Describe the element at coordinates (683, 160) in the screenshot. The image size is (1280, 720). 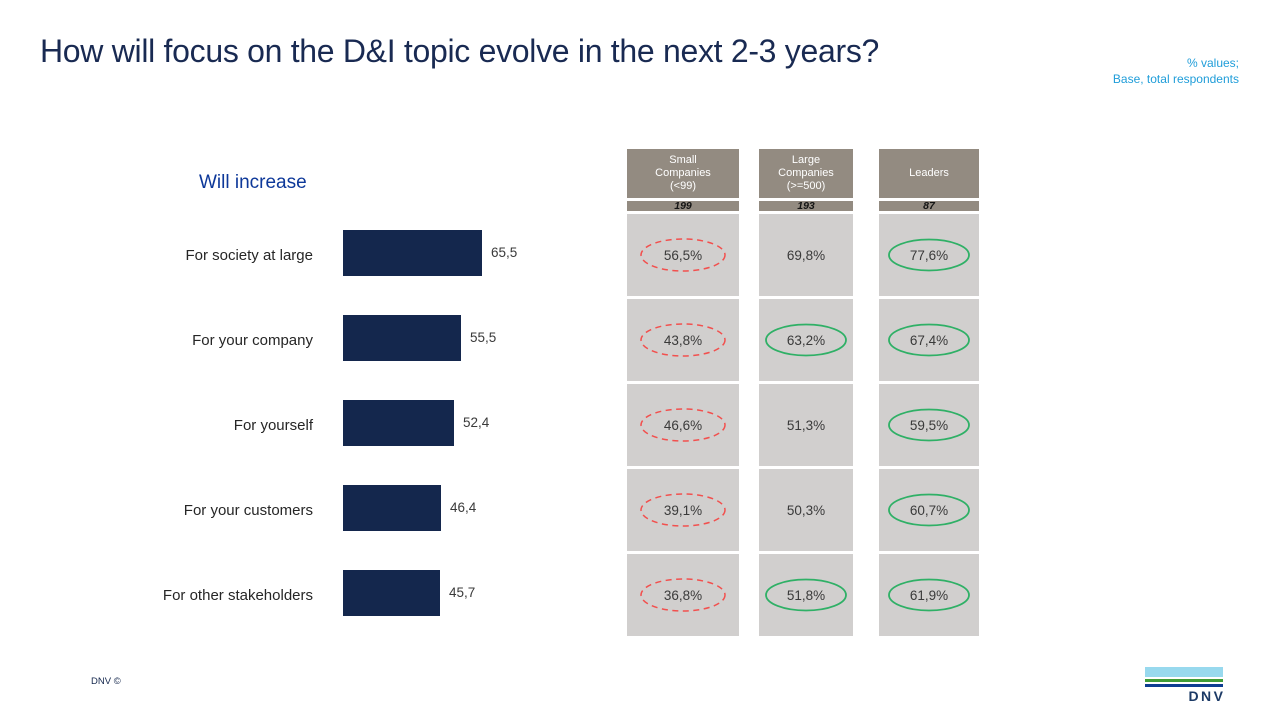
I see `column-header-line: Small` at that location.